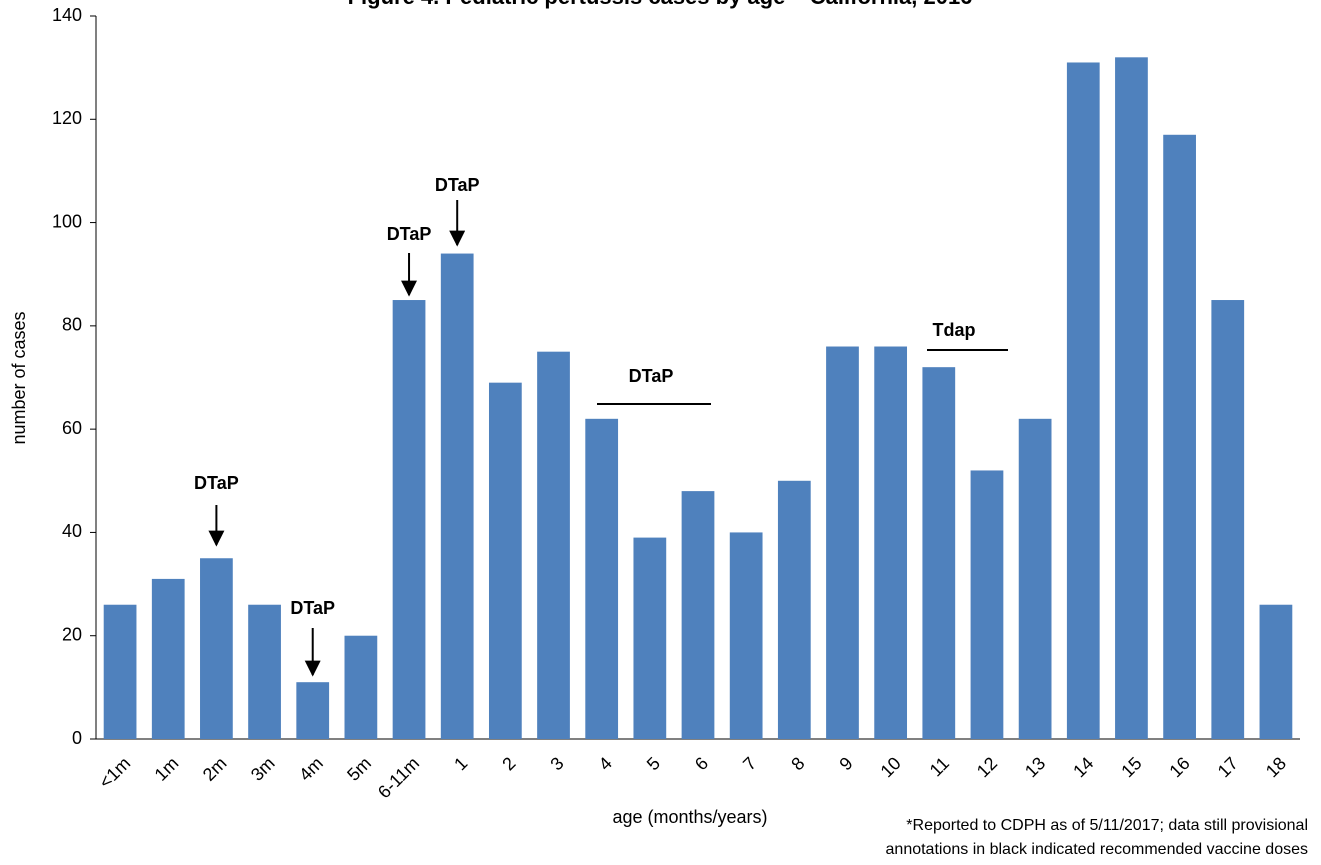 The height and width of the screenshot is (865, 1321). Describe the element at coordinates (987, 767) in the screenshot. I see `x-tick-label: 12` at that location.